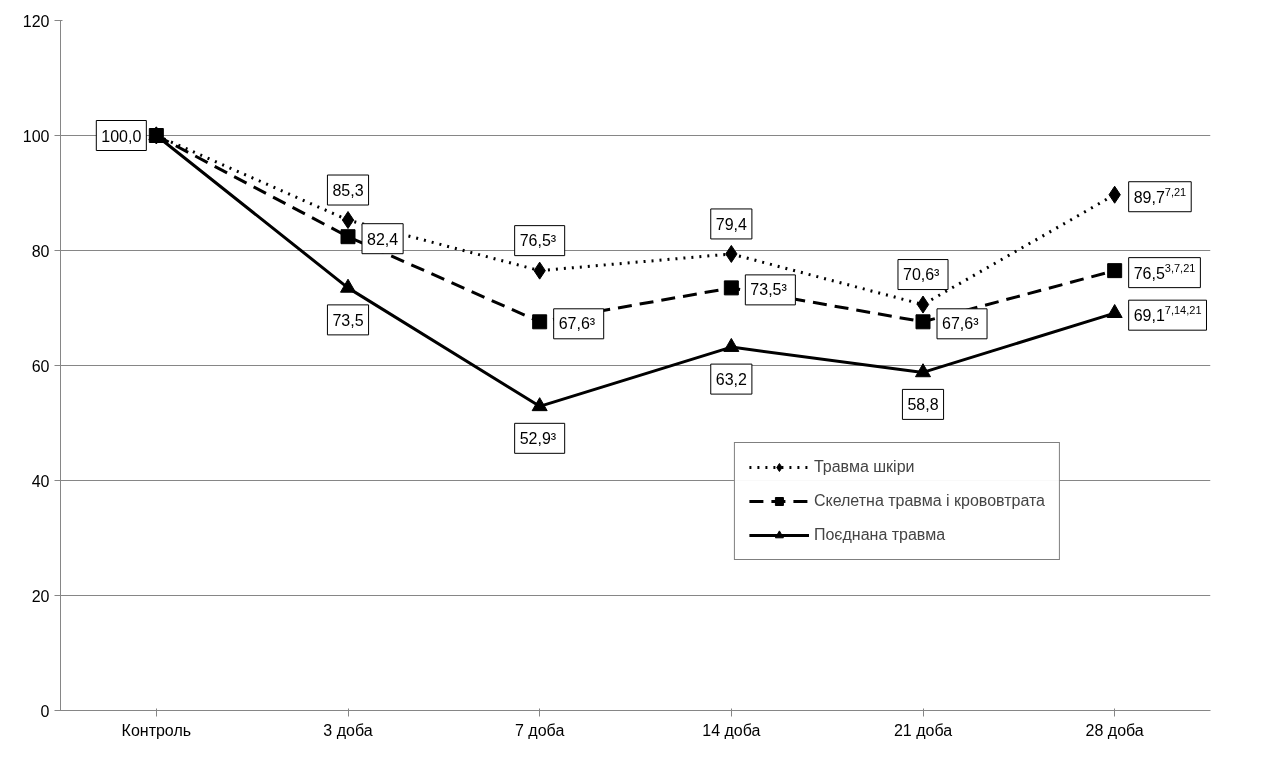 Image resolution: width=1262 pixels, height=777 pixels. What do you see at coordinates (45, 711) in the screenshot?
I see `y-tick-label: 0` at bounding box center [45, 711].